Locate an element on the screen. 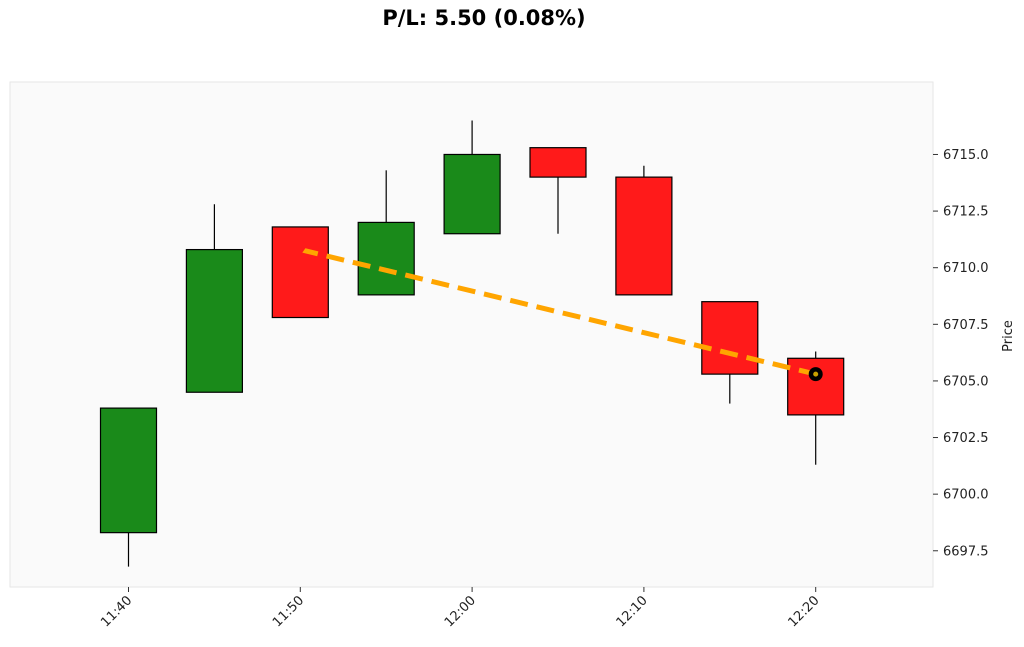 This screenshot has height=647, width=1024. x-tick-label: 12:20 is located at coordinates (803, 611).